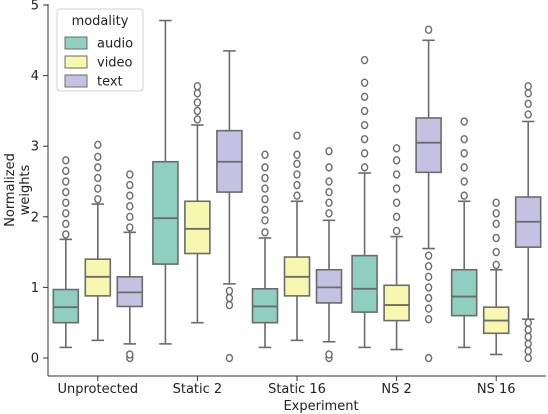  I want to click on x-tick-label: Static 2, so click(198, 389).